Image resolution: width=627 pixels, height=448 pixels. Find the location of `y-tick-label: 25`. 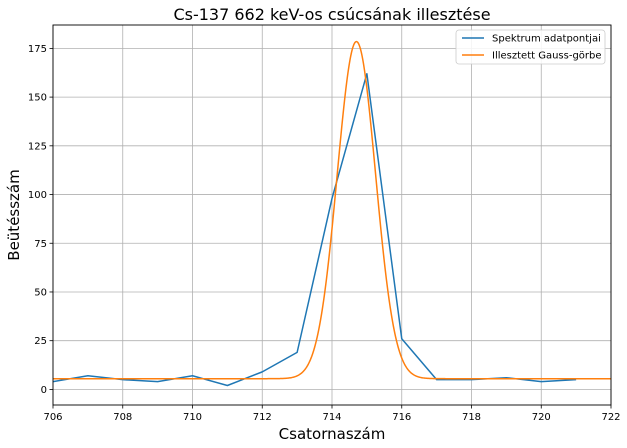

y-tick-label: 25 is located at coordinates (40, 341).